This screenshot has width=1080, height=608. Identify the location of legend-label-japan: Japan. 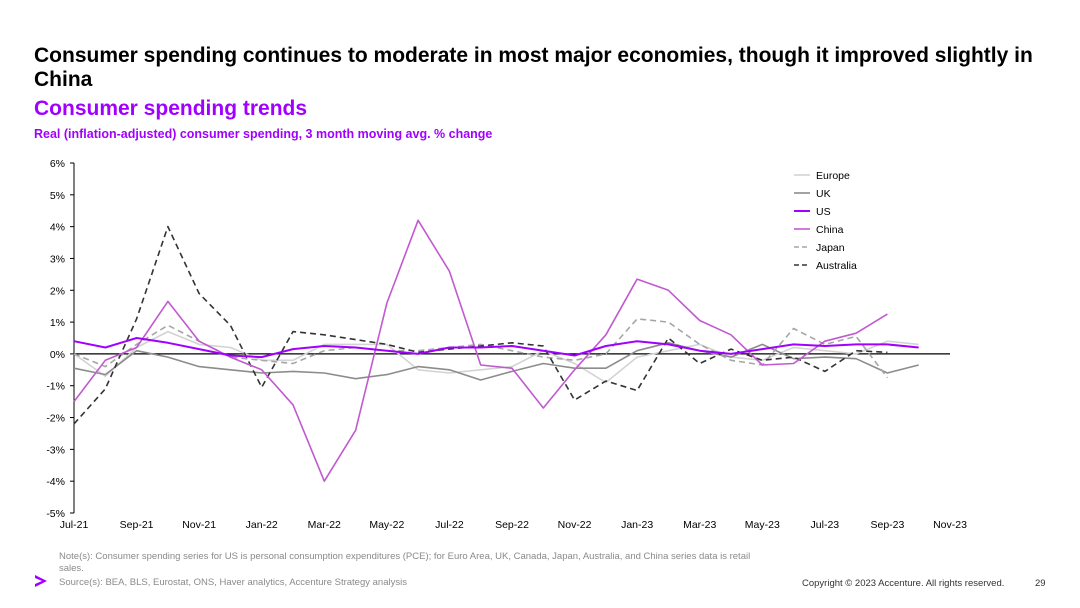
(830, 248).